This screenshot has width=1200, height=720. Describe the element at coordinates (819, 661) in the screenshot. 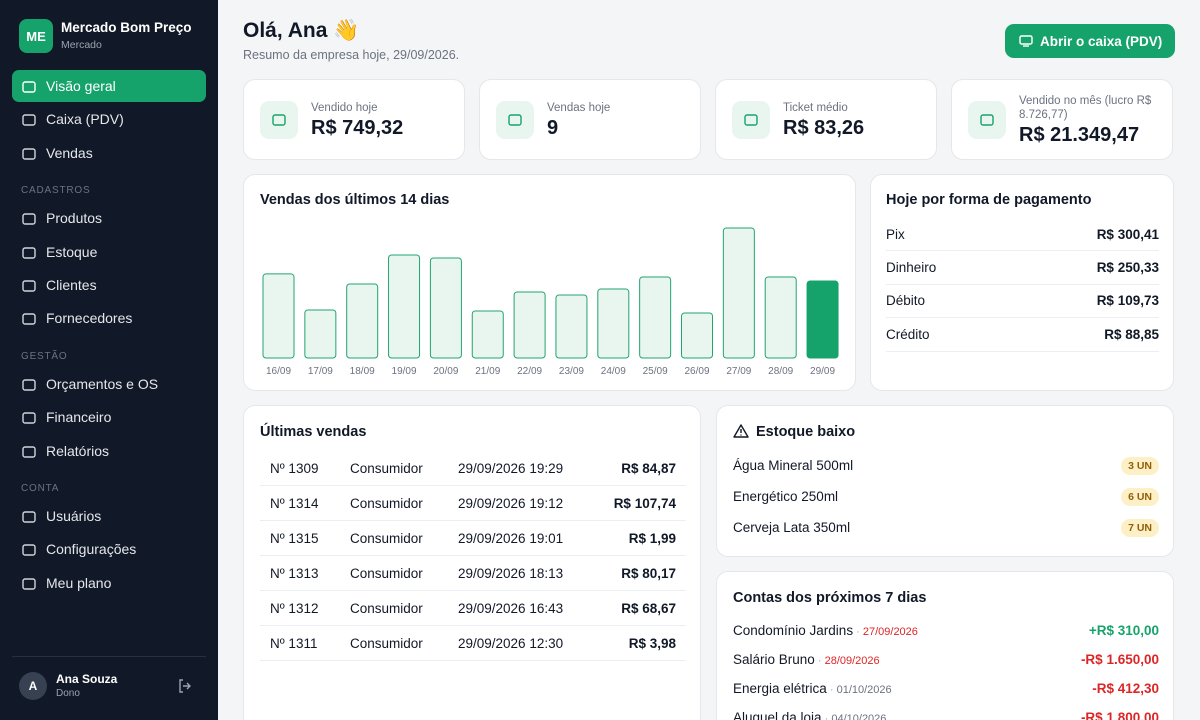

I see `bill-sep: ·` at that location.